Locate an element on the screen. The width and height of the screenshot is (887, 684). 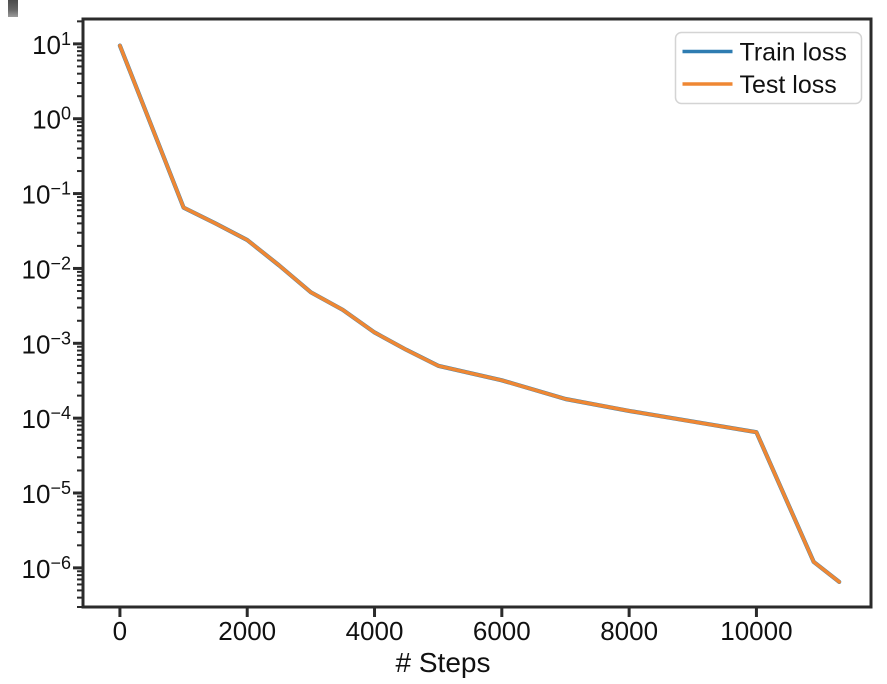
y-tick-label: 10⁰ is located at coordinates (51, 119).